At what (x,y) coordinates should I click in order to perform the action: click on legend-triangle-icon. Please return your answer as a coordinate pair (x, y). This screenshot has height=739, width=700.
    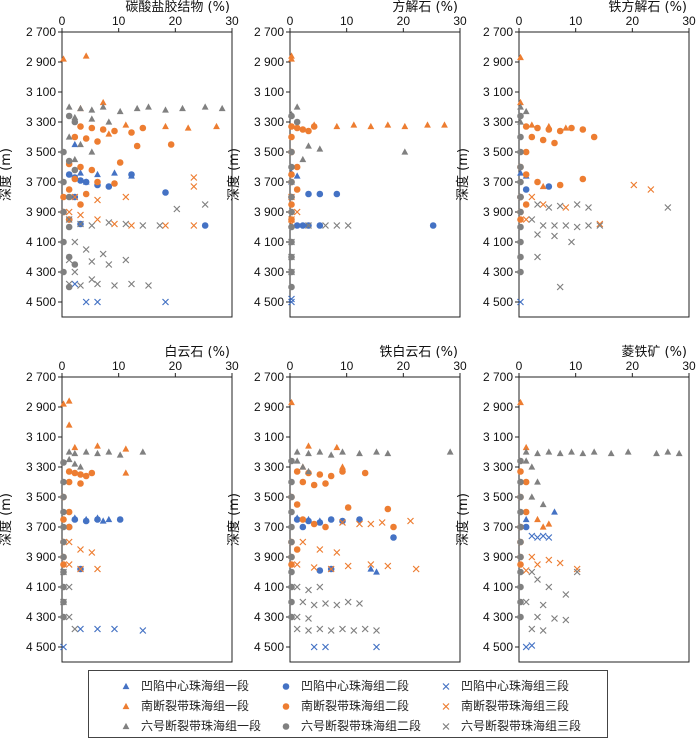
    Looking at the image, I should click on (126, 705).